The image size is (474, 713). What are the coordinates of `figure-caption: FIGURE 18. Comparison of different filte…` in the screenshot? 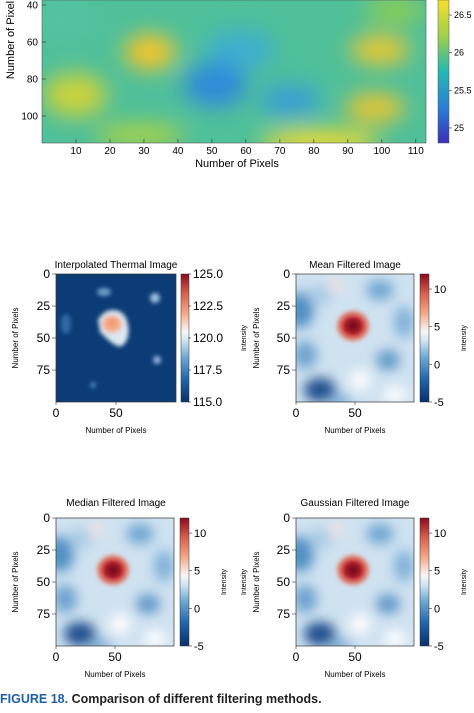 It's located at (237, 699).